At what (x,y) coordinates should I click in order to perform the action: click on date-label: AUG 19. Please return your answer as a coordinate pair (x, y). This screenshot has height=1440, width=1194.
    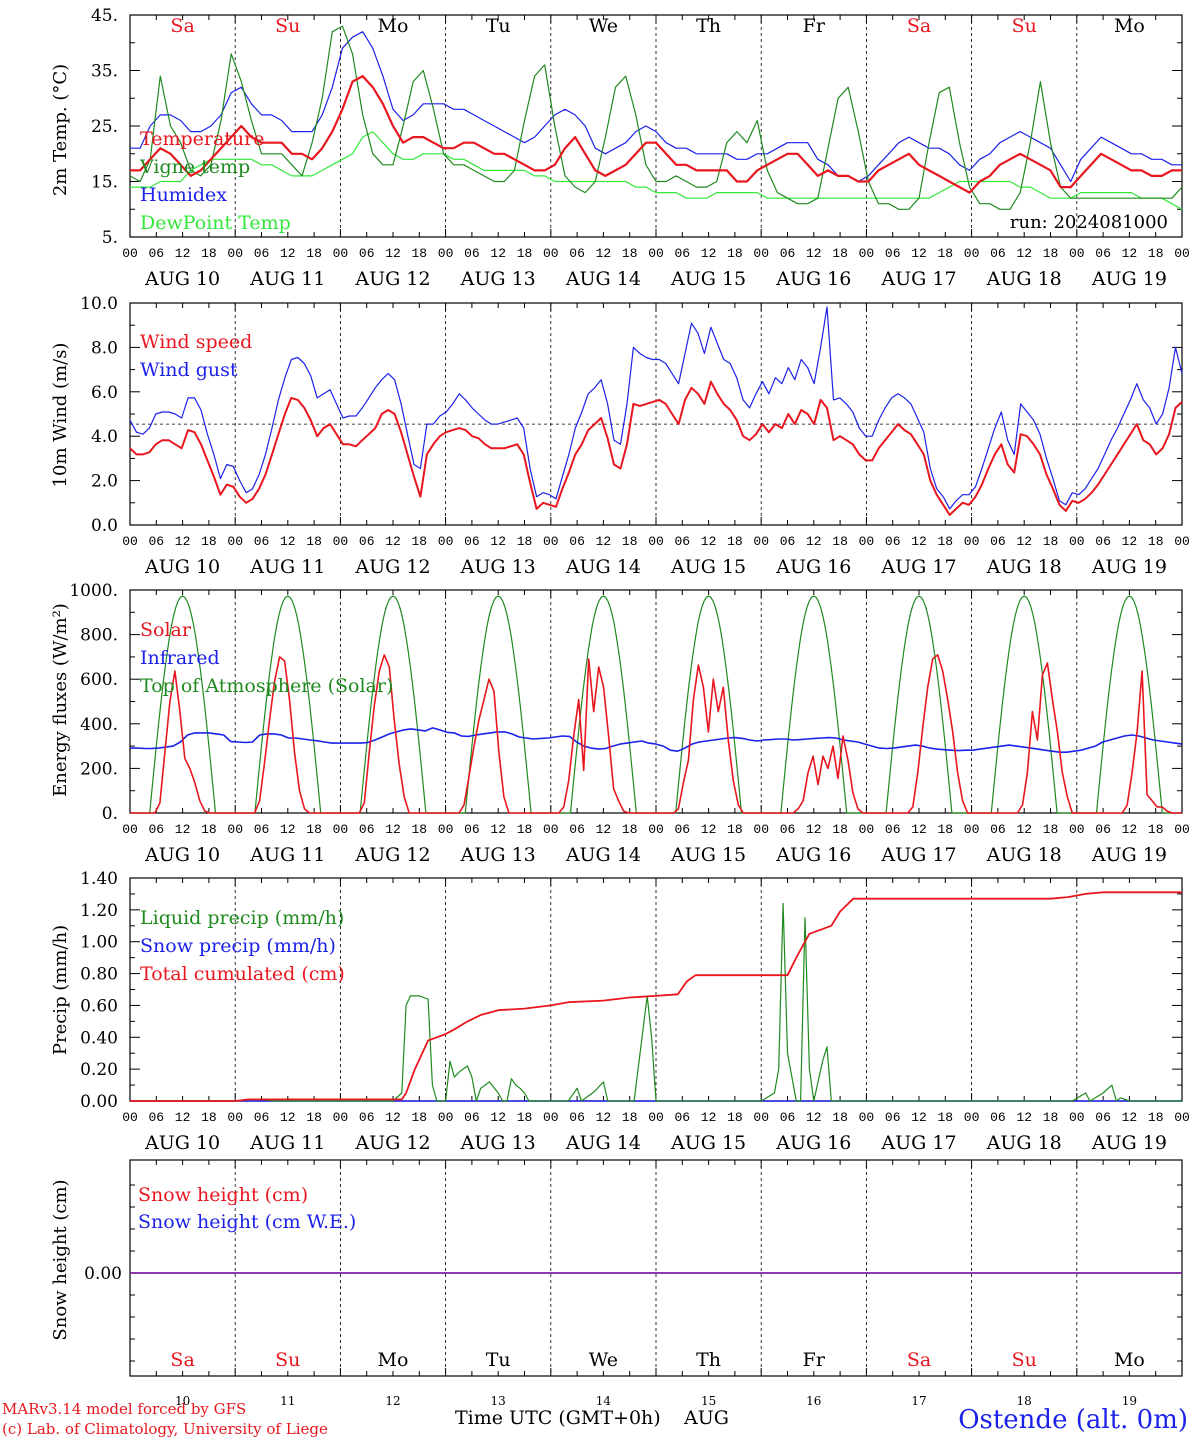
    Looking at the image, I should click on (1129, 1143).